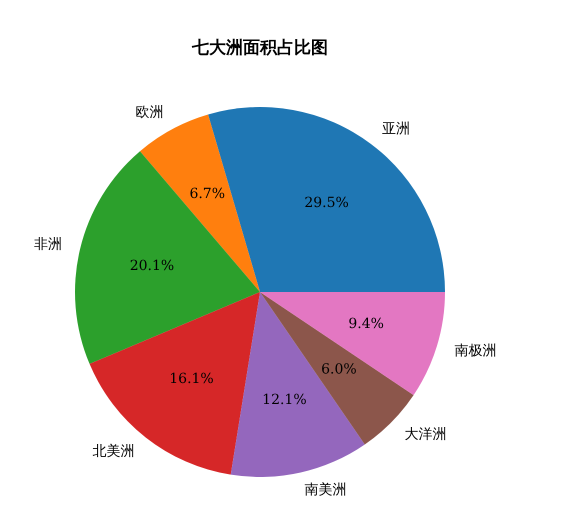 The height and width of the screenshot is (527, 561). I want to click on data-label: 9.4%, so click(366, 324).